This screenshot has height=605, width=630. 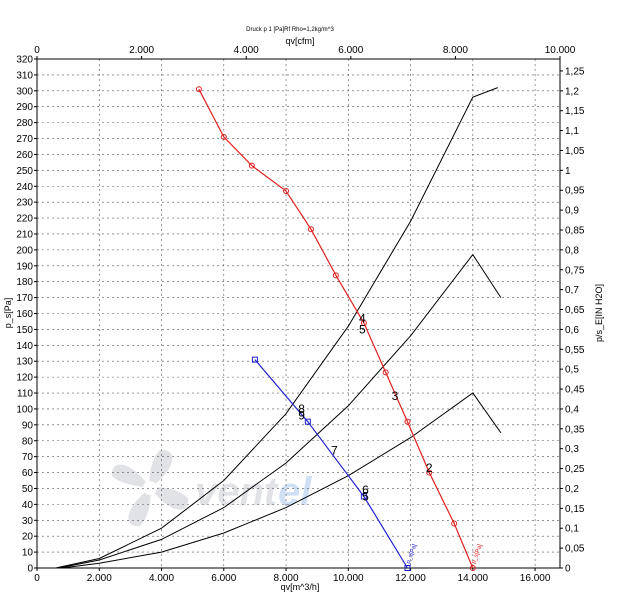 I want to click on y2-tick-label: 0,7, so click(x=572, y=290).